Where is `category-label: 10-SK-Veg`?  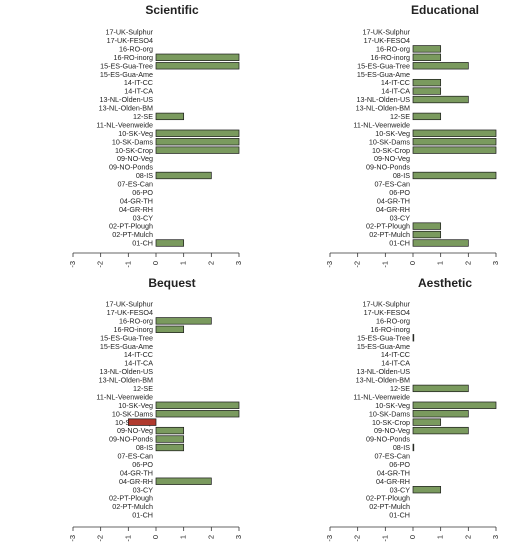 category-label: 10-SK-Veg is located at coordinates (392, 405).